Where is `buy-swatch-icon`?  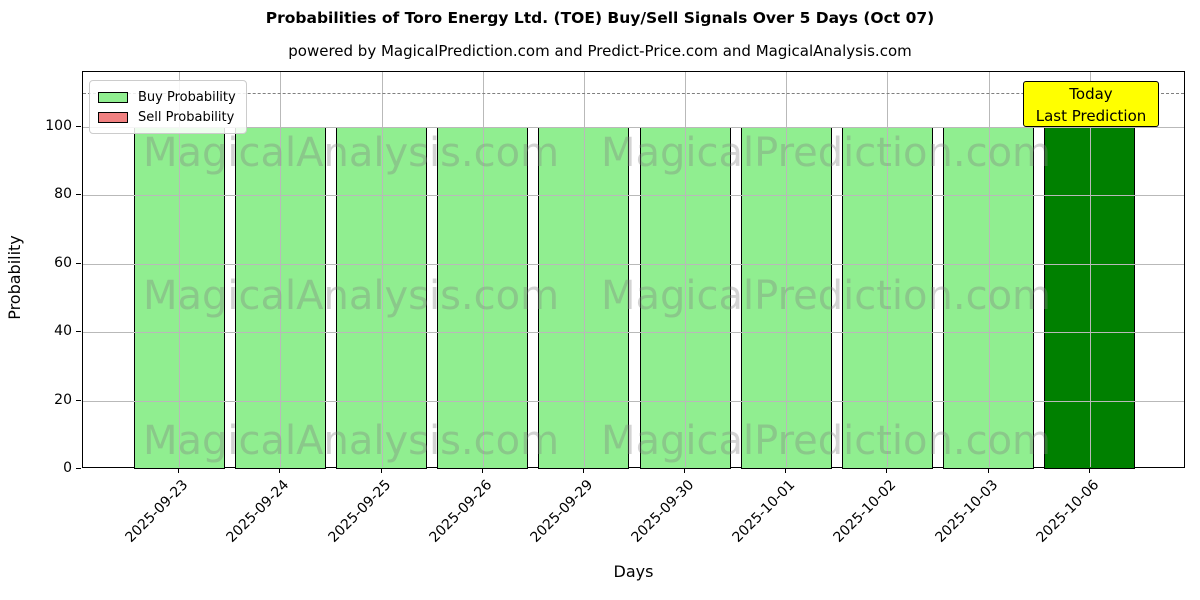
buy-swatch-icon is located at coordinates (113, 97).